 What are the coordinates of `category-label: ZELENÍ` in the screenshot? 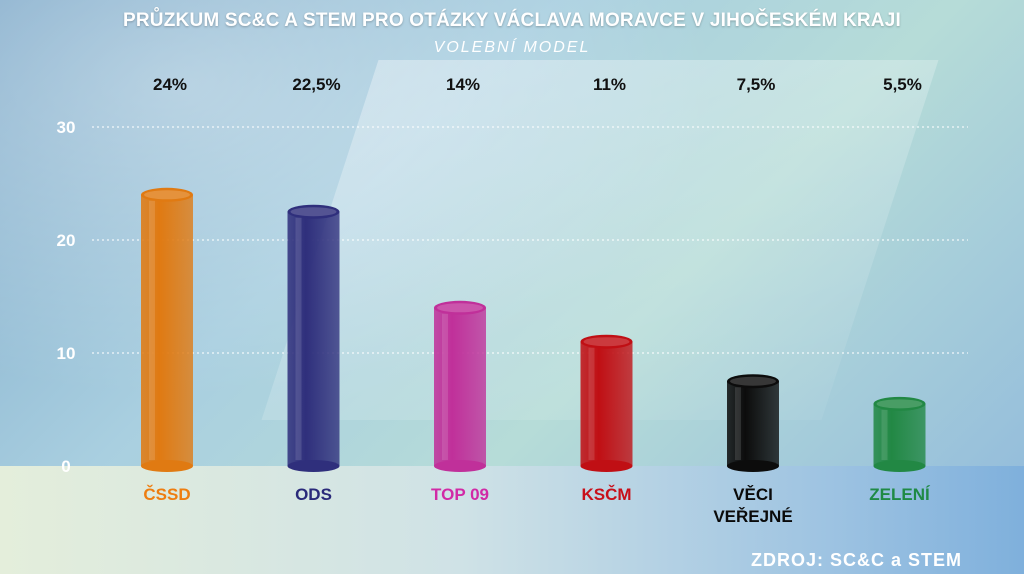 It's located at (900, 494).